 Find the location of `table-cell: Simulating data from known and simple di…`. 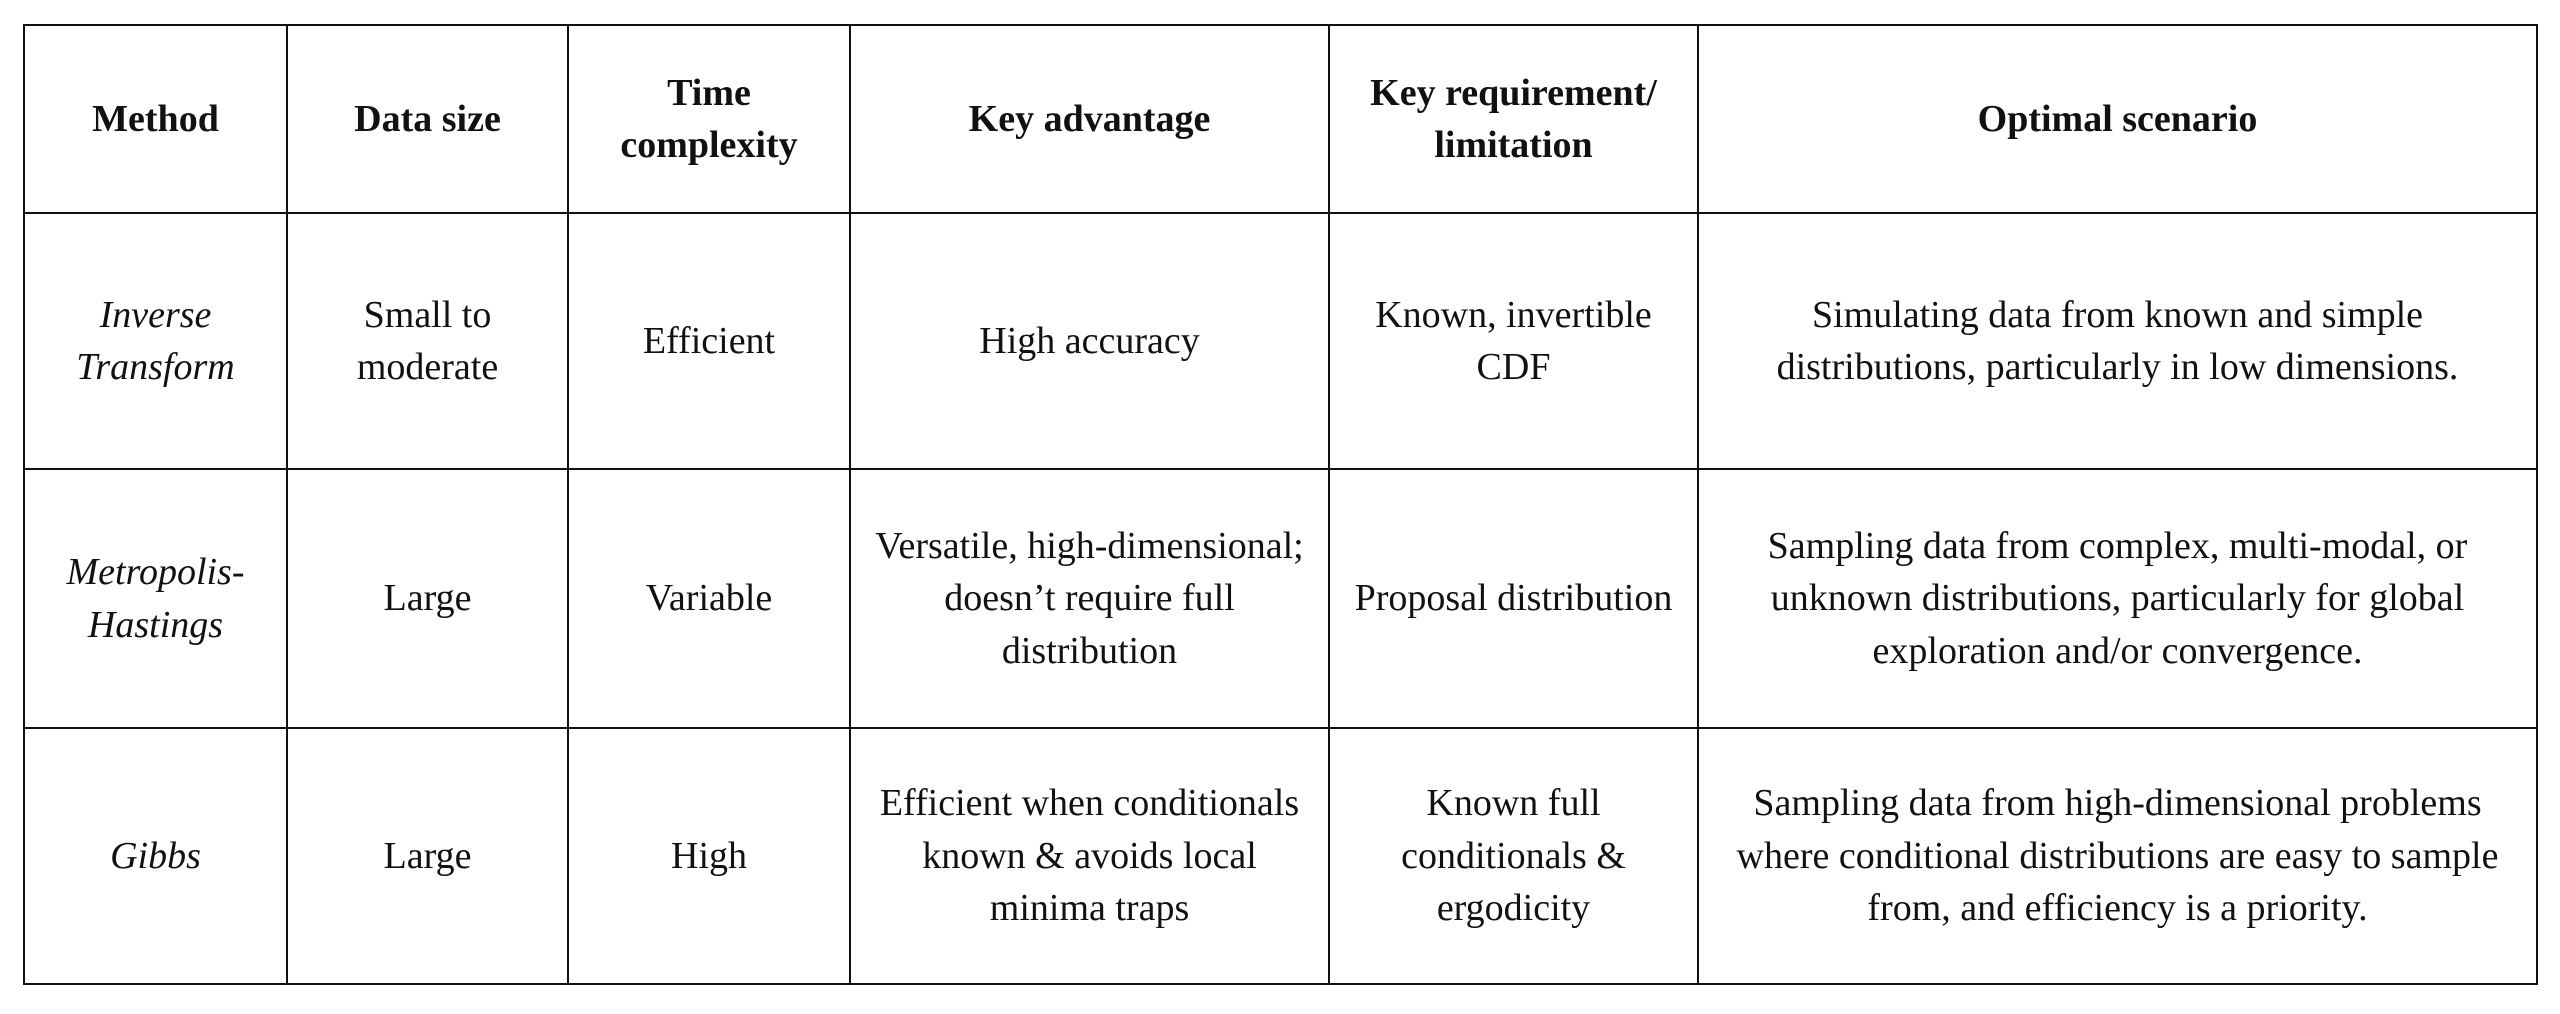

table-cell: Simulating data from known and simple di… is located at coordinates (2117, 341).